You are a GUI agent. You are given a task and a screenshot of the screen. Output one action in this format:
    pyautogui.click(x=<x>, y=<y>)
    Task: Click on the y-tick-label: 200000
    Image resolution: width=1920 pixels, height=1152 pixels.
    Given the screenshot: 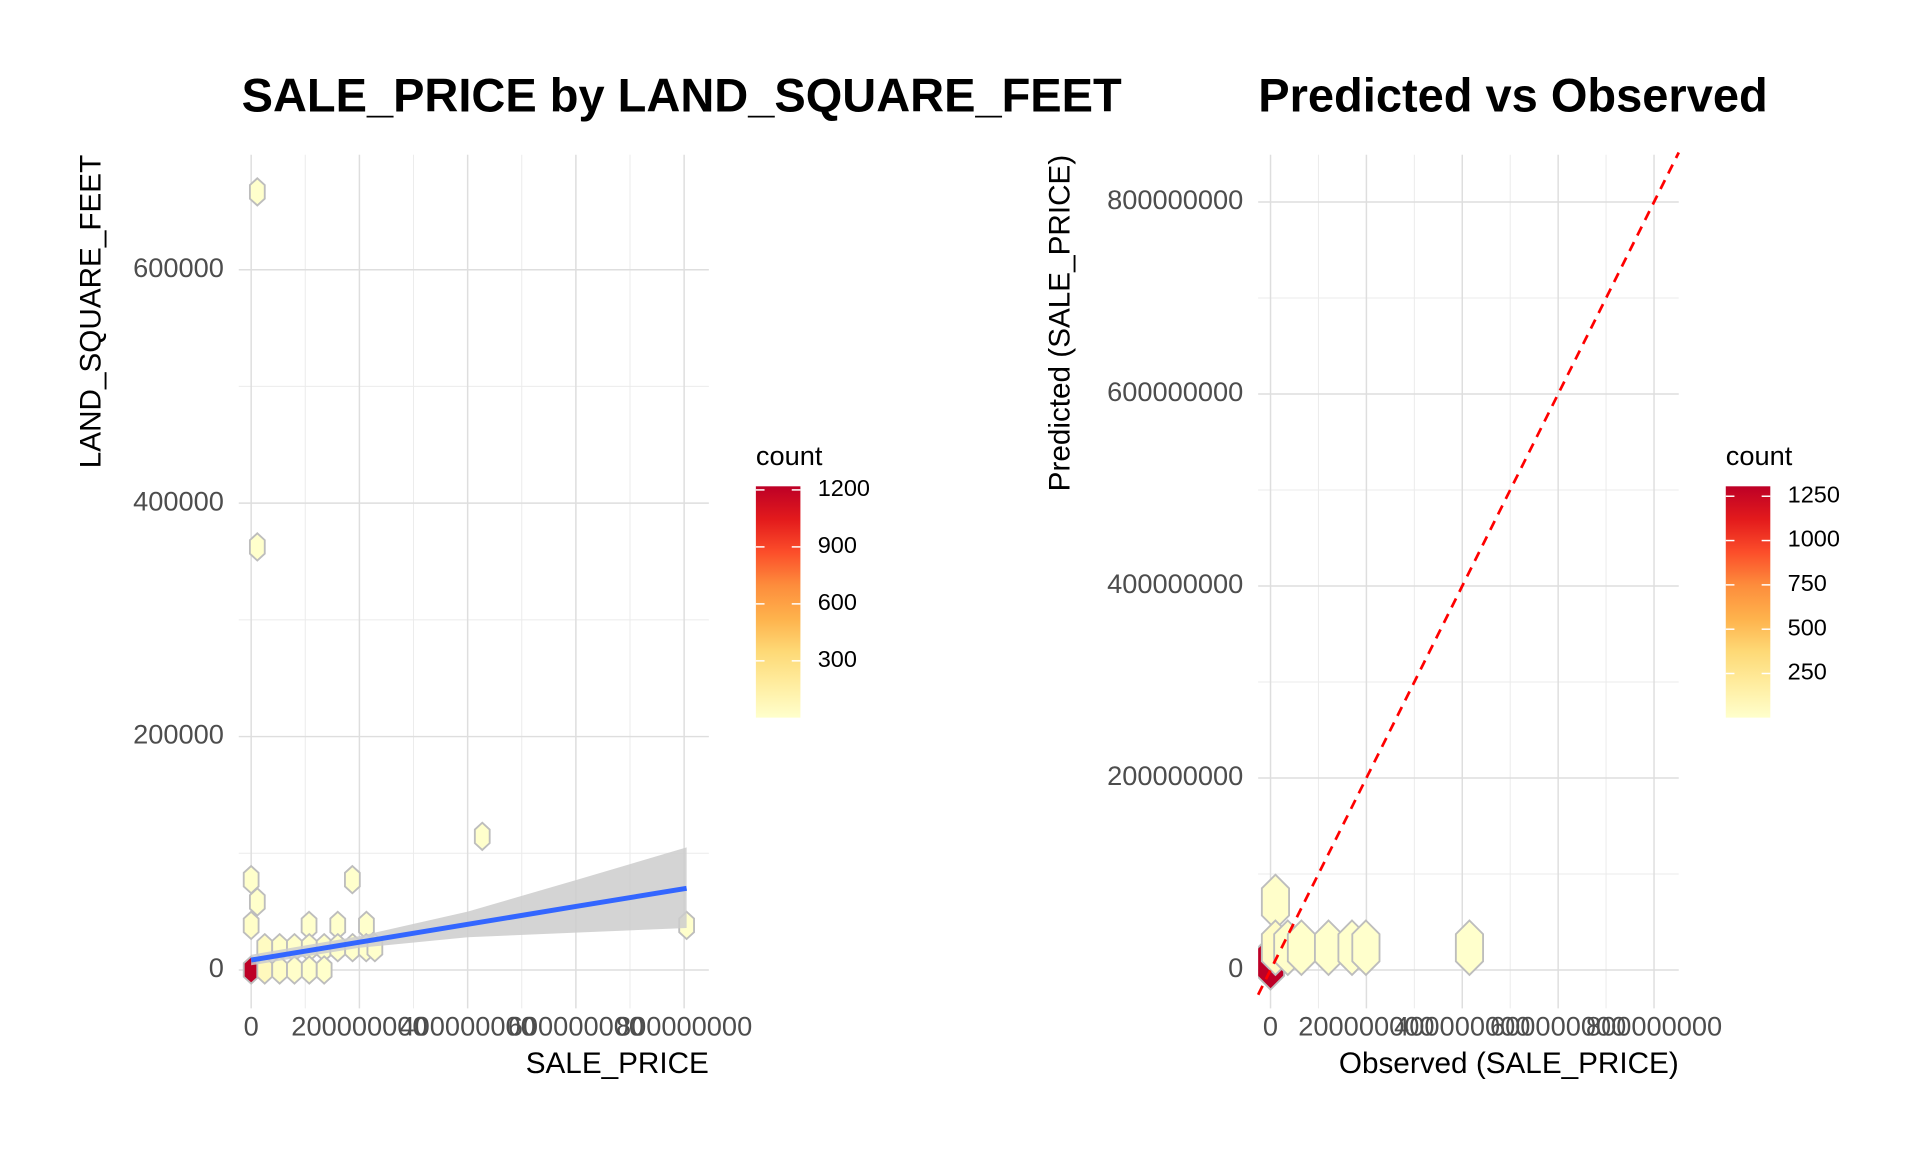 What is the action you would take?
    pyautogui.click(x=178, y=734)
    